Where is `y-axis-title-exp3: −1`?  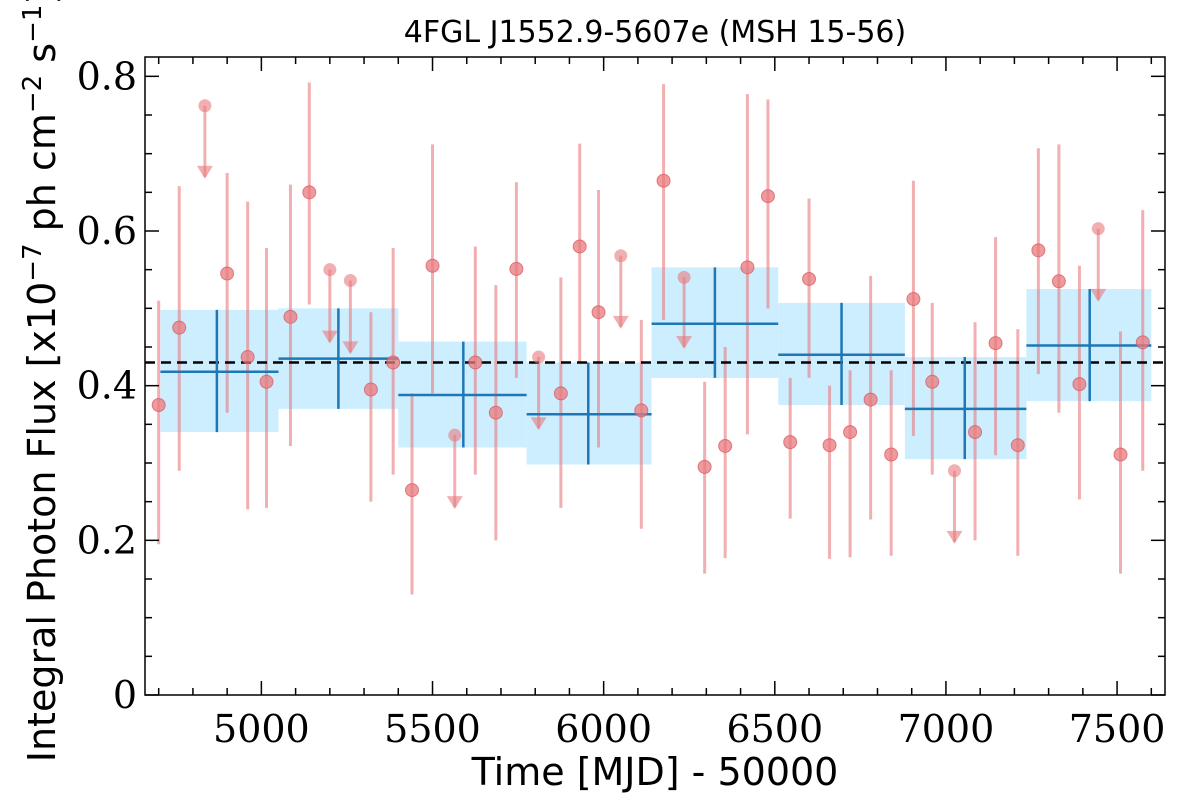 y-axis-title-exp3: −1 is located at coordinates (33, 24).